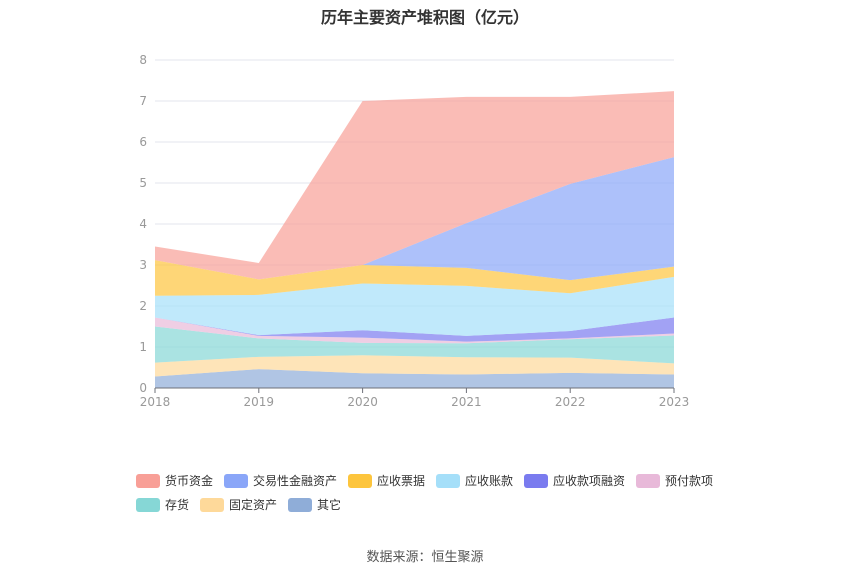 The height and width of the screenshot is (575, 850). What do you see at coordinates (414, 366) in the screenshot?
I see `area-固定资产` at bounding box center [414, 366].